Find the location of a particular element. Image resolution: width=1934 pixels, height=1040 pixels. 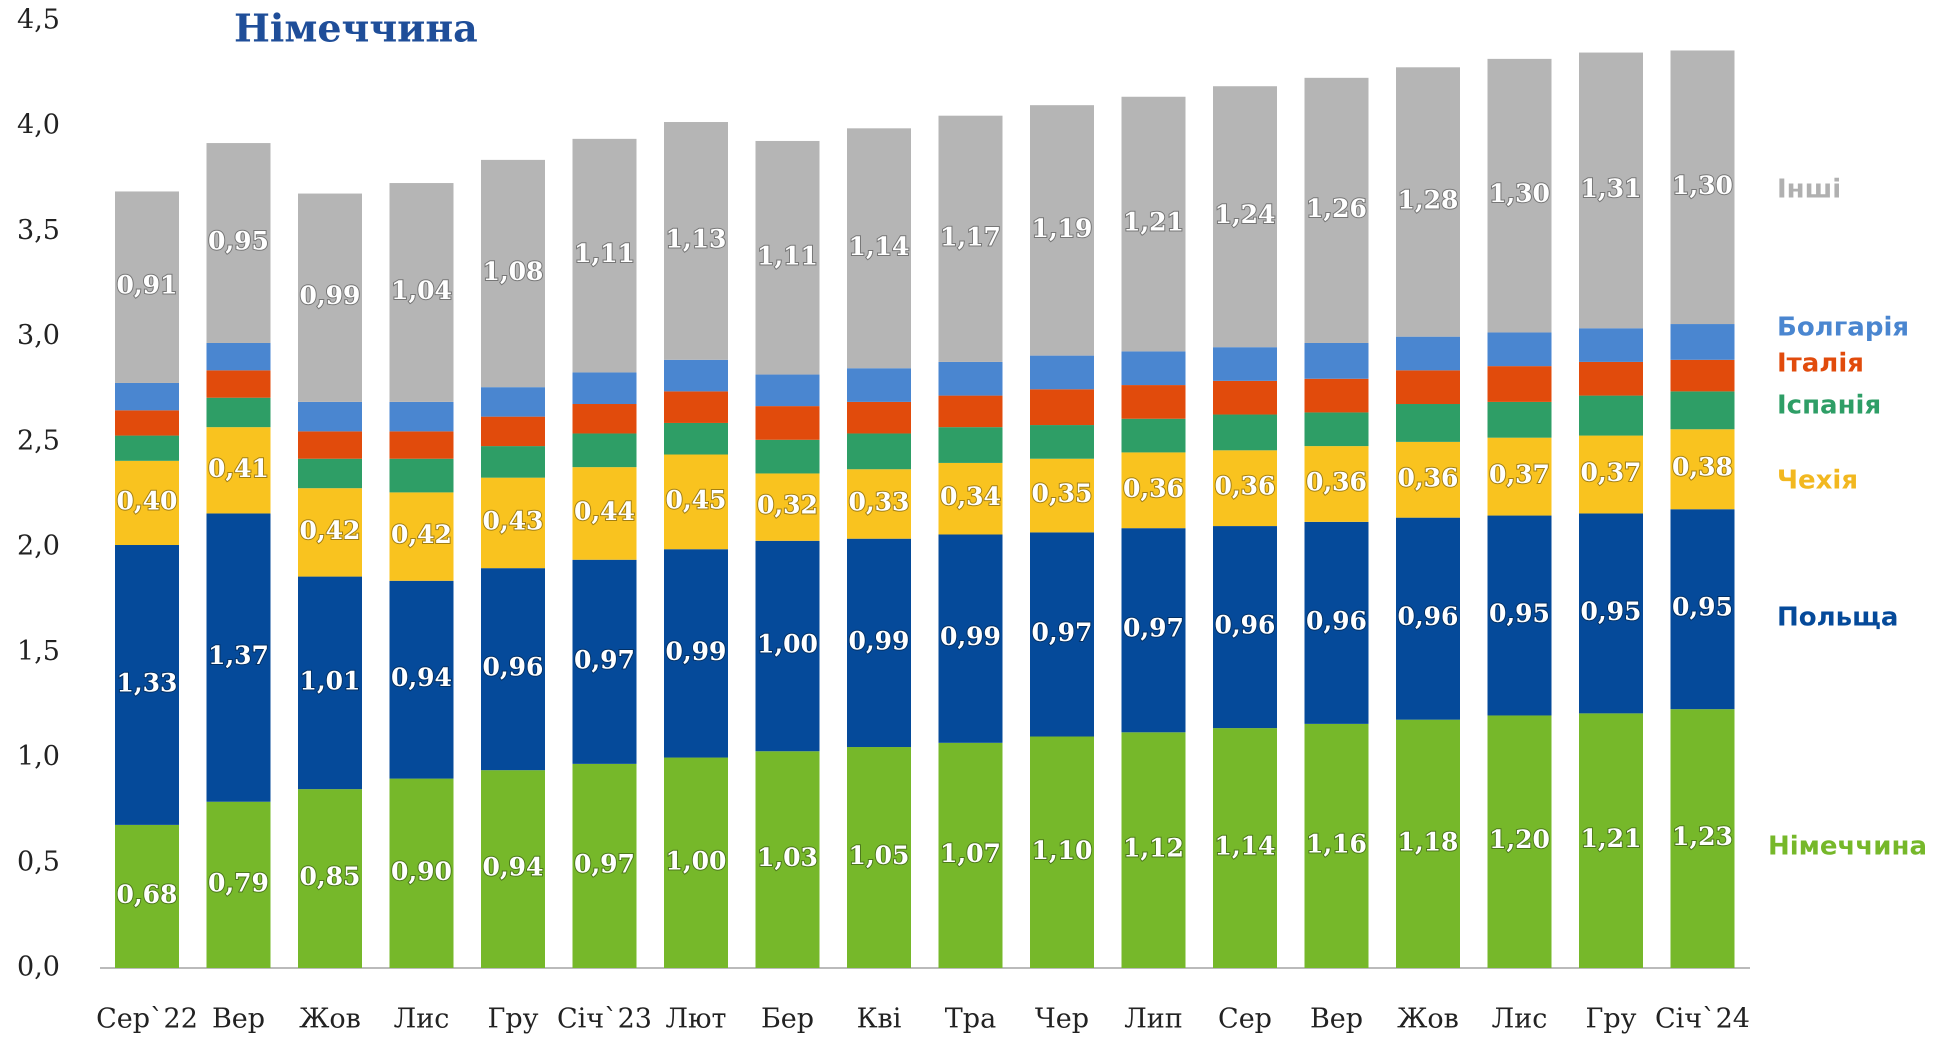

value-label: 1,24 is located at coordinates (1245, 214).